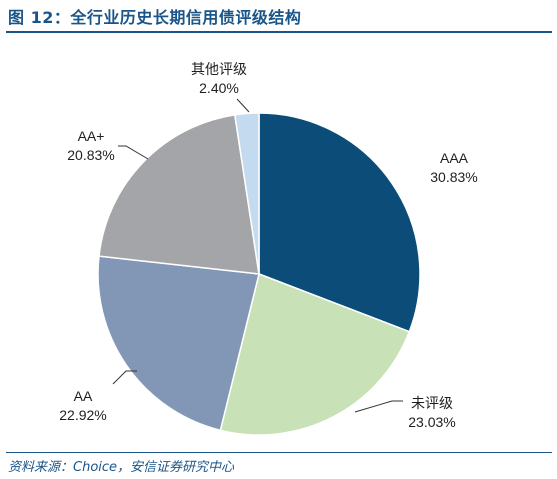 The width and height of the screenshot is (557, 479). Describe the element at coordinates (279, 32) in the screenshot. I see `title-rule` at that location.